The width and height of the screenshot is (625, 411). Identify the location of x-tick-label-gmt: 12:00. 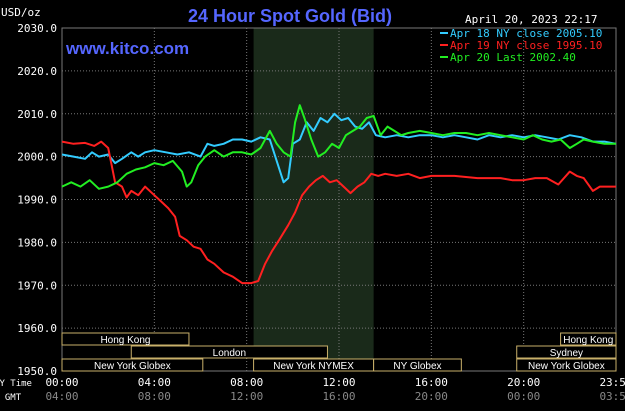
(246, 396).